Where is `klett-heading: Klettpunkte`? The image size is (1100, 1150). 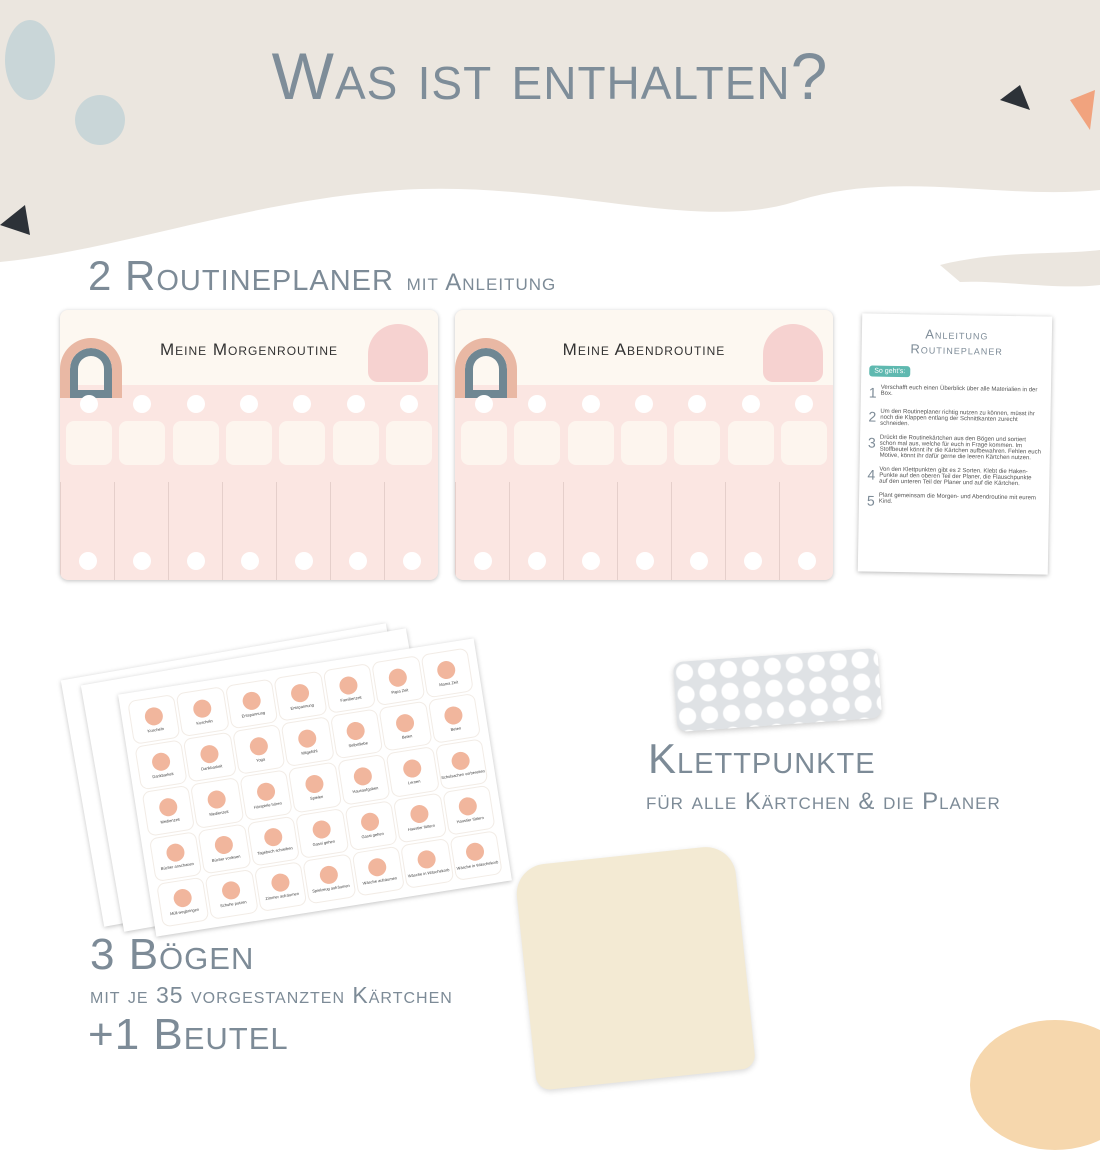
klett-heading: Klettpunkte is located at coordinates (762, 758).